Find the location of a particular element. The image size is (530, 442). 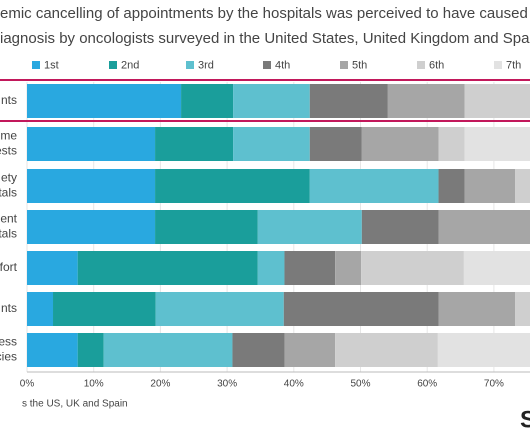

legend-label: 2nd is located at coordinates (130, 65).